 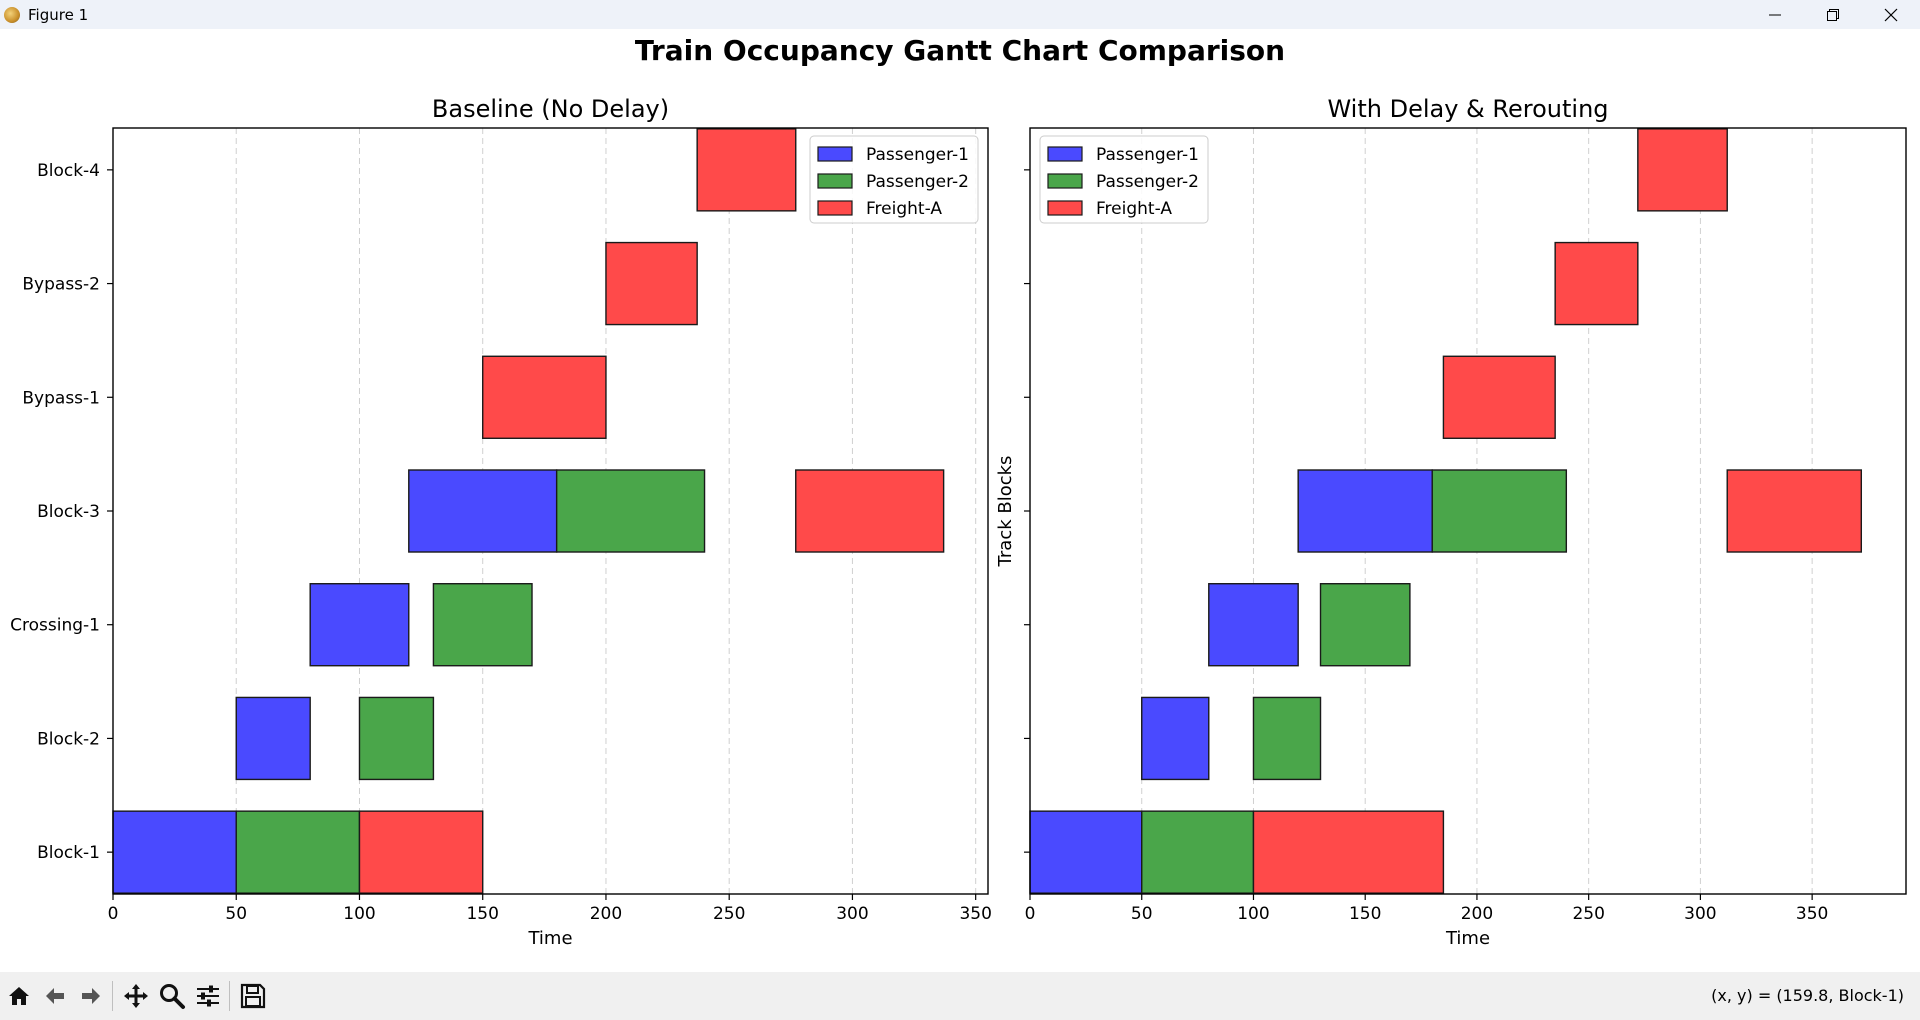 What do you see at coordinates (1005, 512) in the screenshot?
I see `y-axis-label: Track Blocks` at bounding box center [1005, 512].